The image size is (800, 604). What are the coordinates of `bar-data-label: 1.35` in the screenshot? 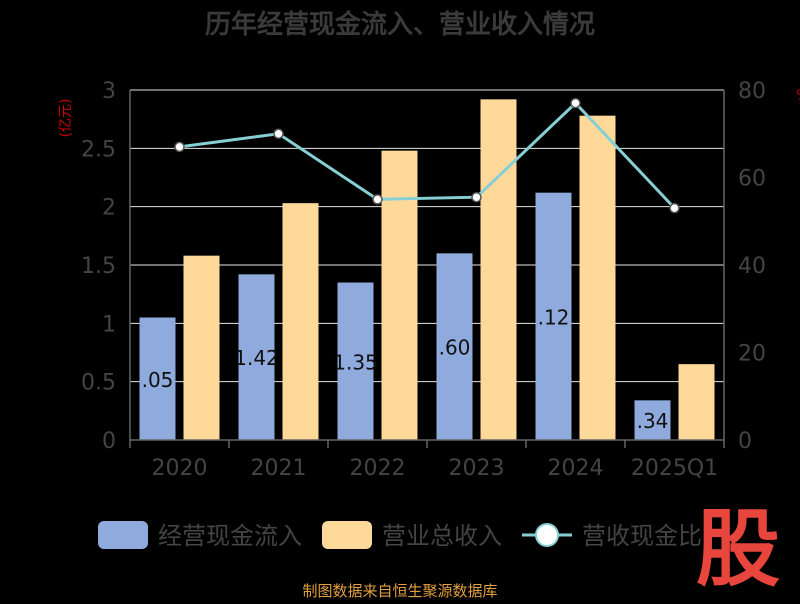 It's located at (355, 362).